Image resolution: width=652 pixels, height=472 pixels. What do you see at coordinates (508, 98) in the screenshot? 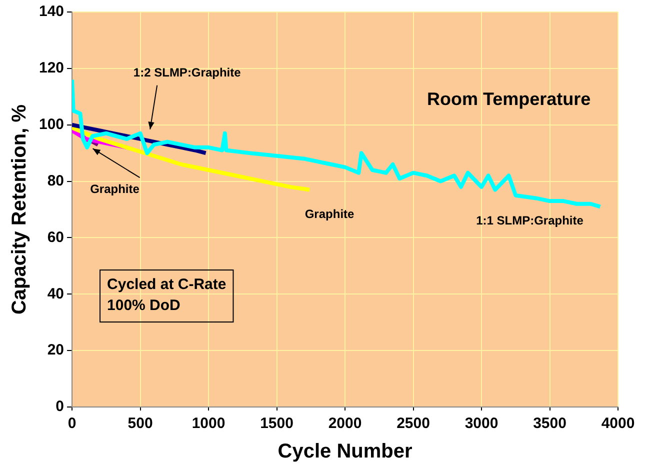
I see `annotation: Room Temperature` at bounding box center [508, 98].